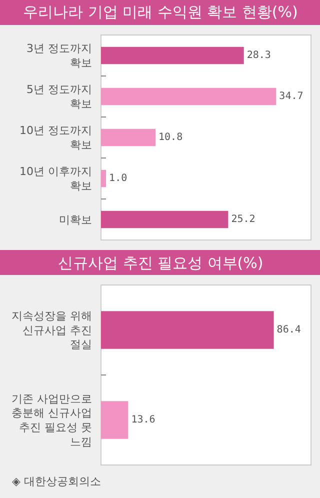 This screenshot has width=320, height=498. Describe the element at coordinates (118, 178) in the screenshot. I see `data-label: 1.0` at that location.